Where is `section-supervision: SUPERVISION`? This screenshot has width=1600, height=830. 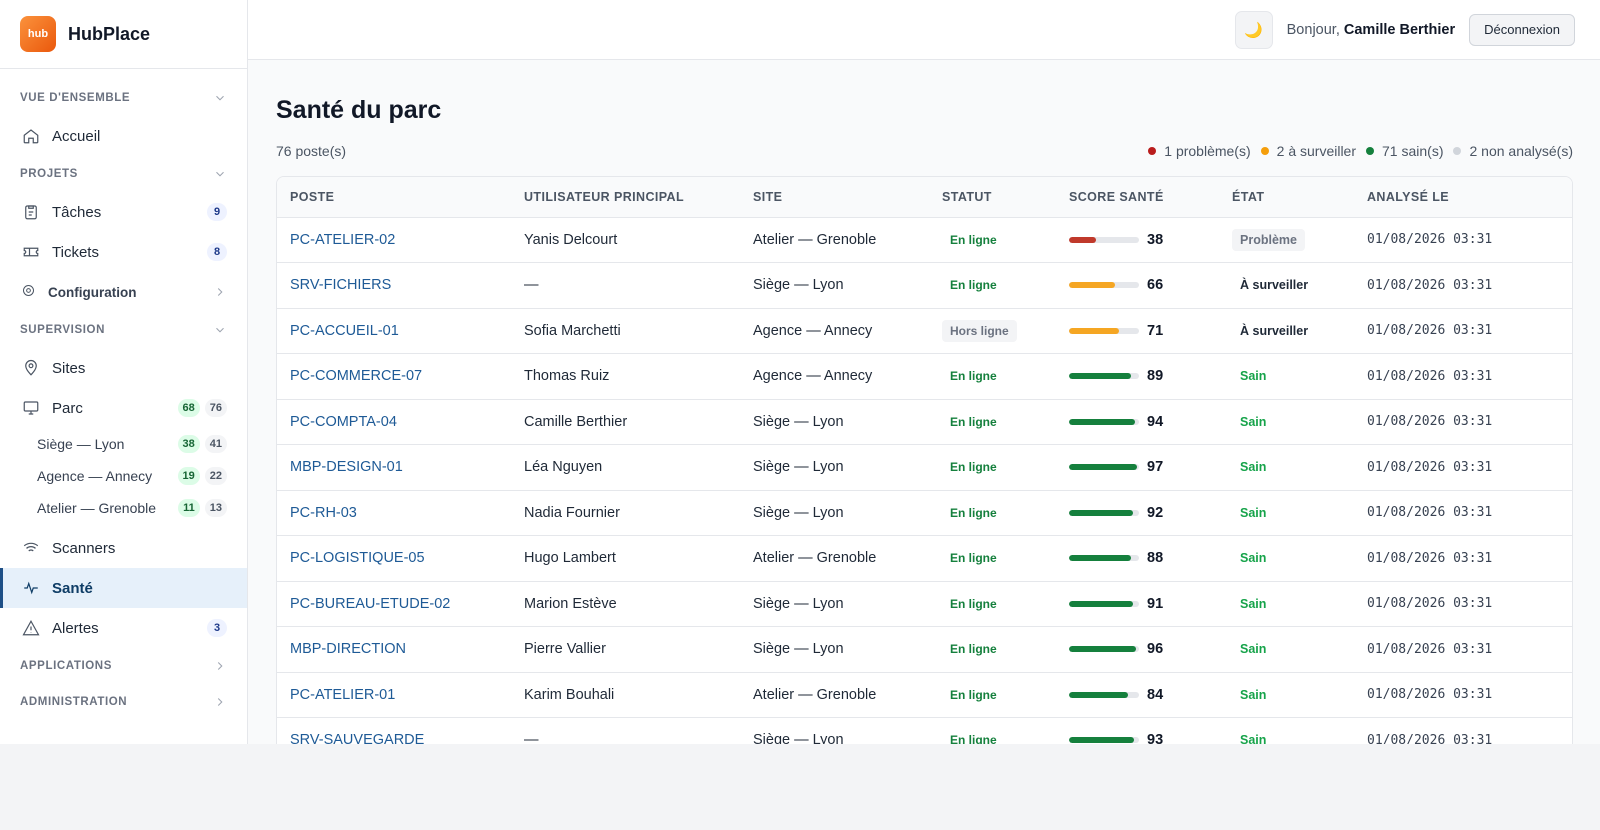
section-supervision: SUPERVISION is located at coordinates (123, 330).